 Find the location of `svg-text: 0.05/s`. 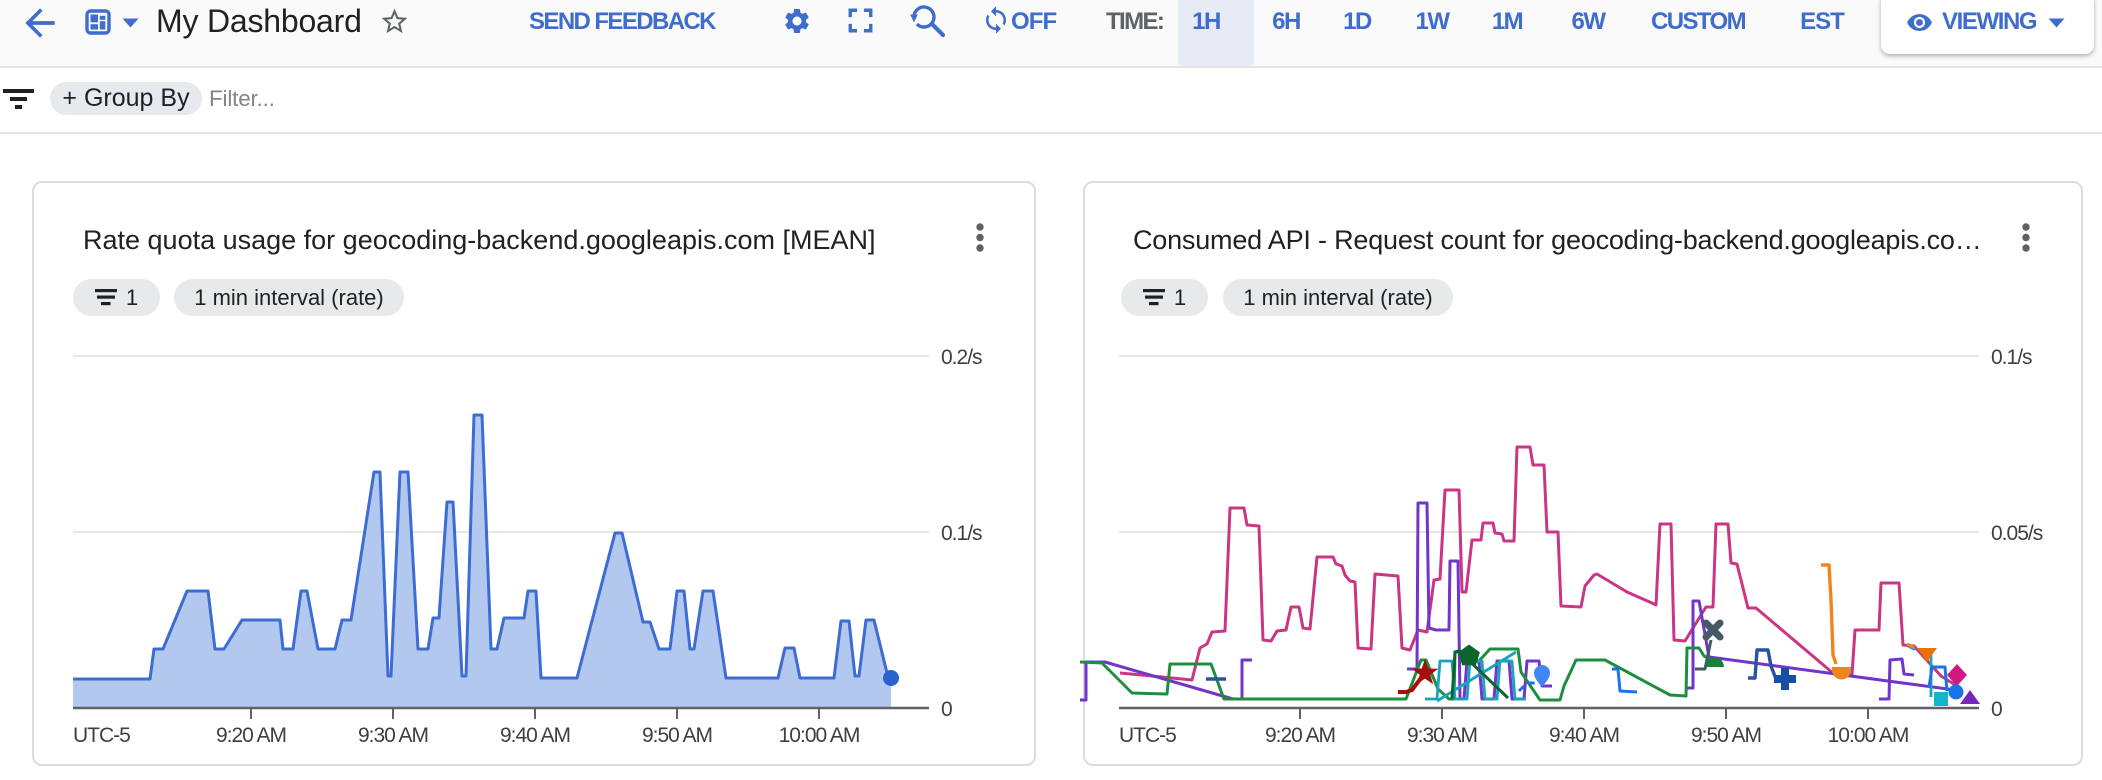

svg-text: 0.05/s is located at coordinates (2017, 533).